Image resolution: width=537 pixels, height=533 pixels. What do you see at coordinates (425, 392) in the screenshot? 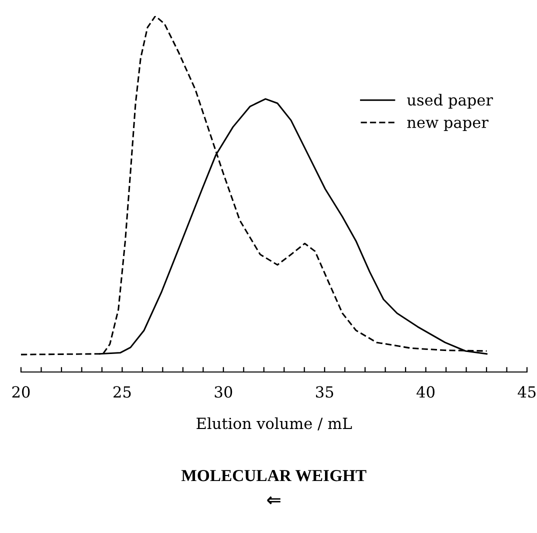
I see `x-tick-label: 40` at bounding box center [425, 392].